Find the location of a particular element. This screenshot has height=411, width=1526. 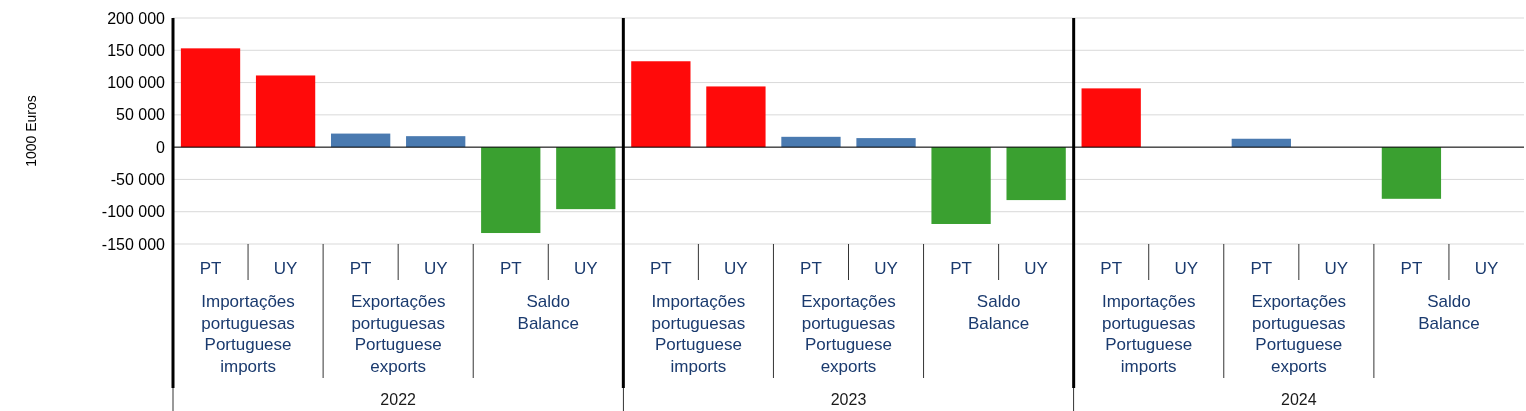

y-tick-label: 150 000 is located at coordinates (136, 50).